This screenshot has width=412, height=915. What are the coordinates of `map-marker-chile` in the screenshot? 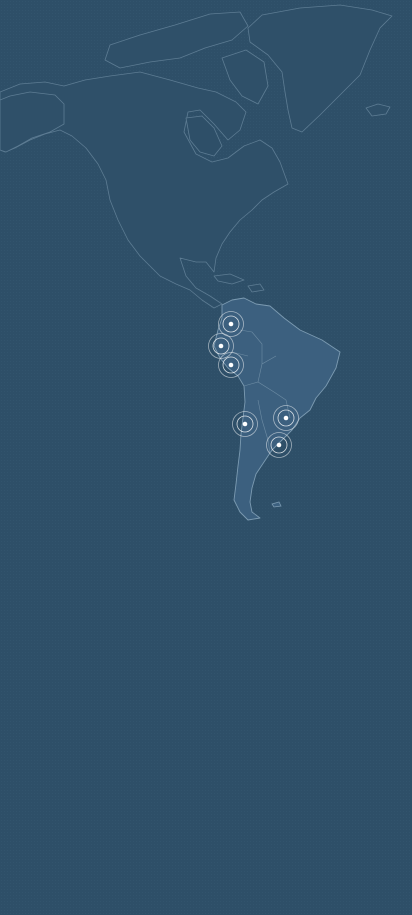 It's located at (245, 424).